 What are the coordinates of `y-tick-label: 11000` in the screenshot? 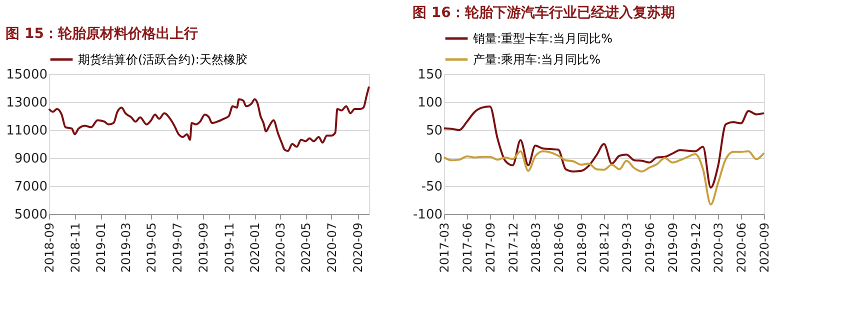 It's located at (27, 131).